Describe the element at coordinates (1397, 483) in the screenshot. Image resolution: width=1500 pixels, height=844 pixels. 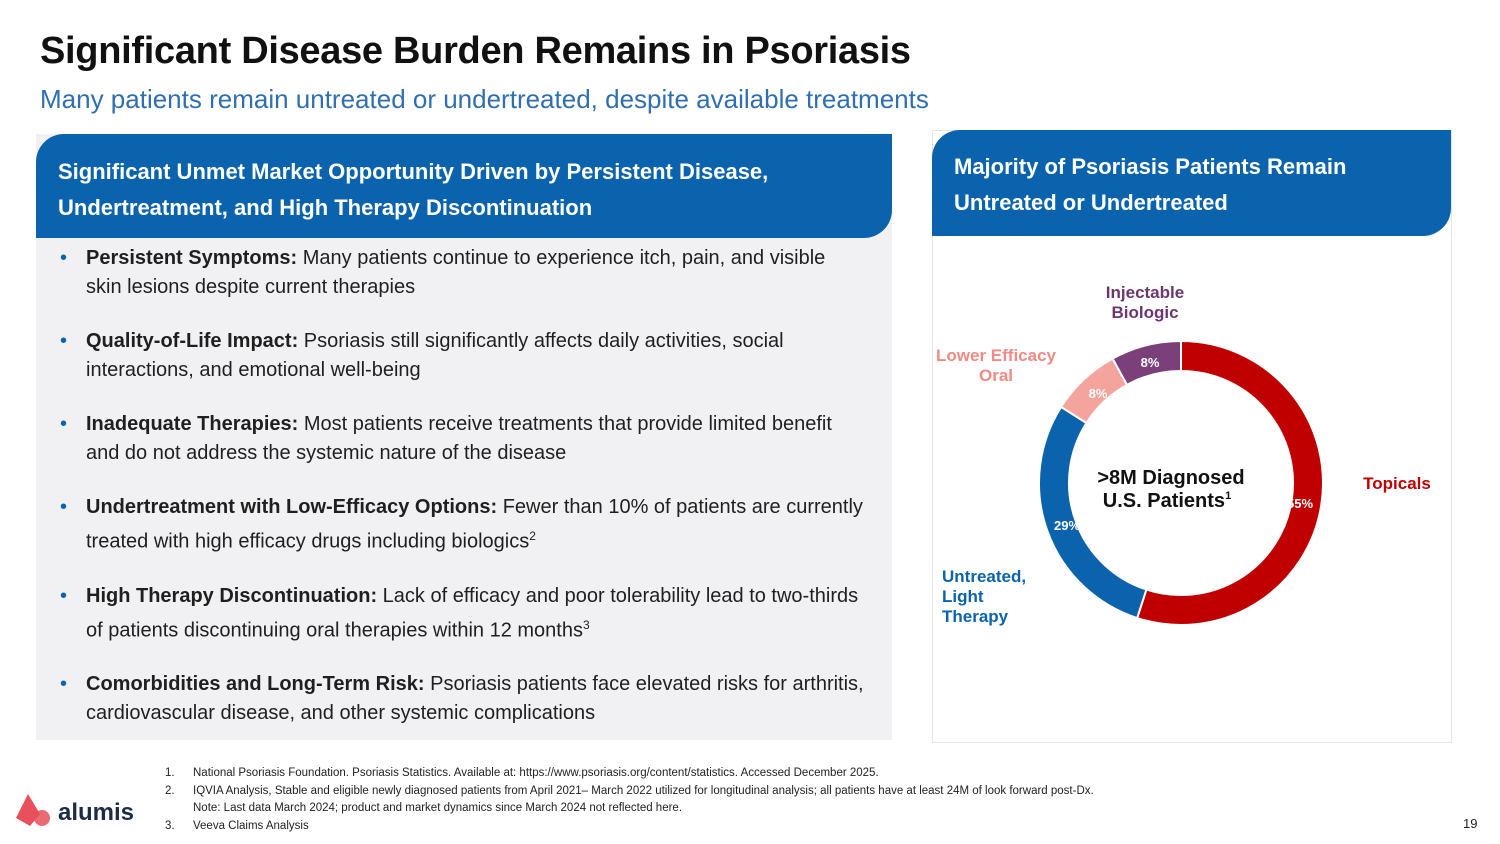
I see `donut-category-label: Topicals` at that location.